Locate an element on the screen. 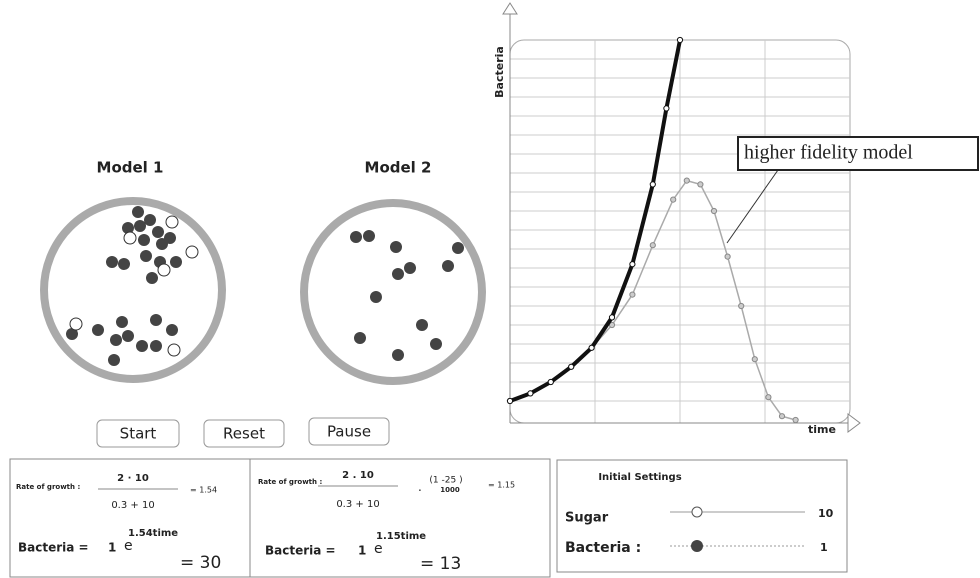 Image resolution: width=980 pixels, height=578 pixels. button-label: Start is located at coordinates (138, 434).